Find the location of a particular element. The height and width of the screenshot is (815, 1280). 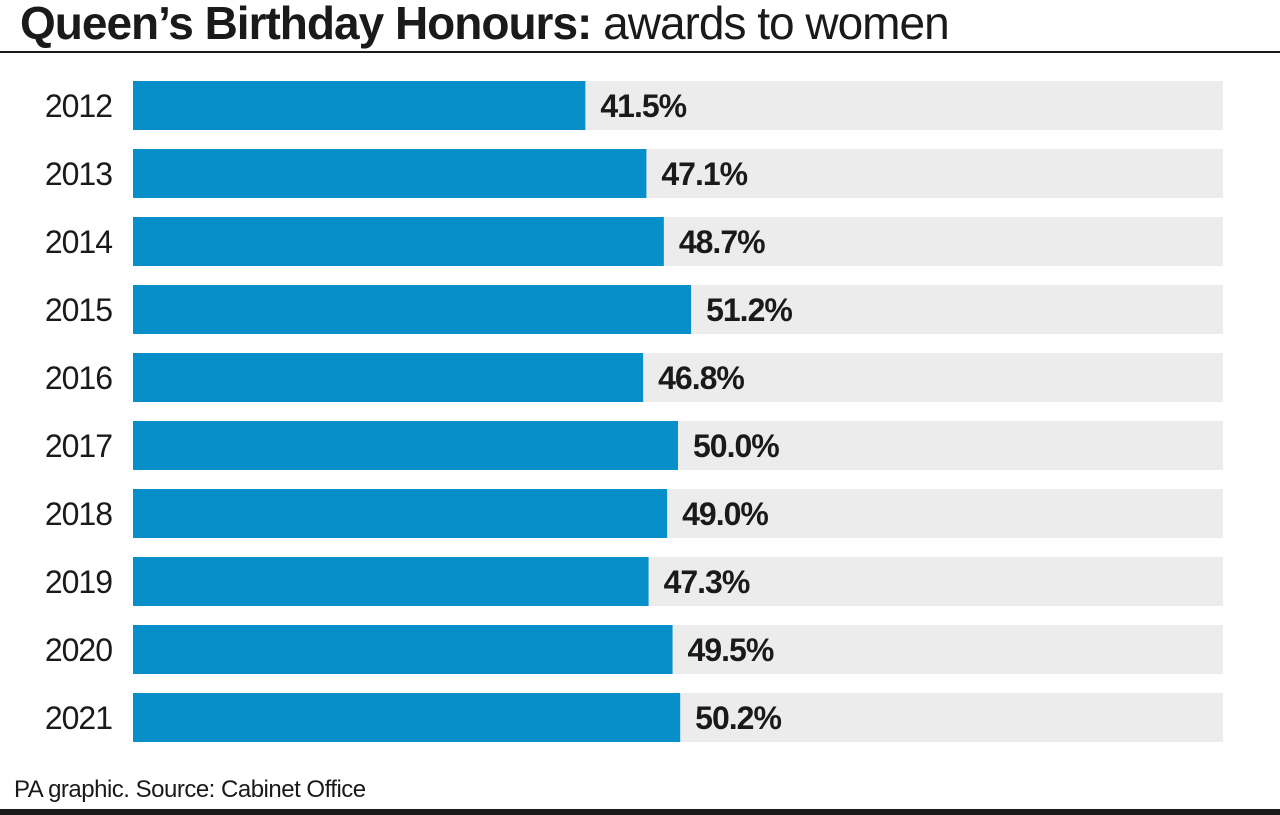

category-label: 2013 is located at coordinates (78, 174).